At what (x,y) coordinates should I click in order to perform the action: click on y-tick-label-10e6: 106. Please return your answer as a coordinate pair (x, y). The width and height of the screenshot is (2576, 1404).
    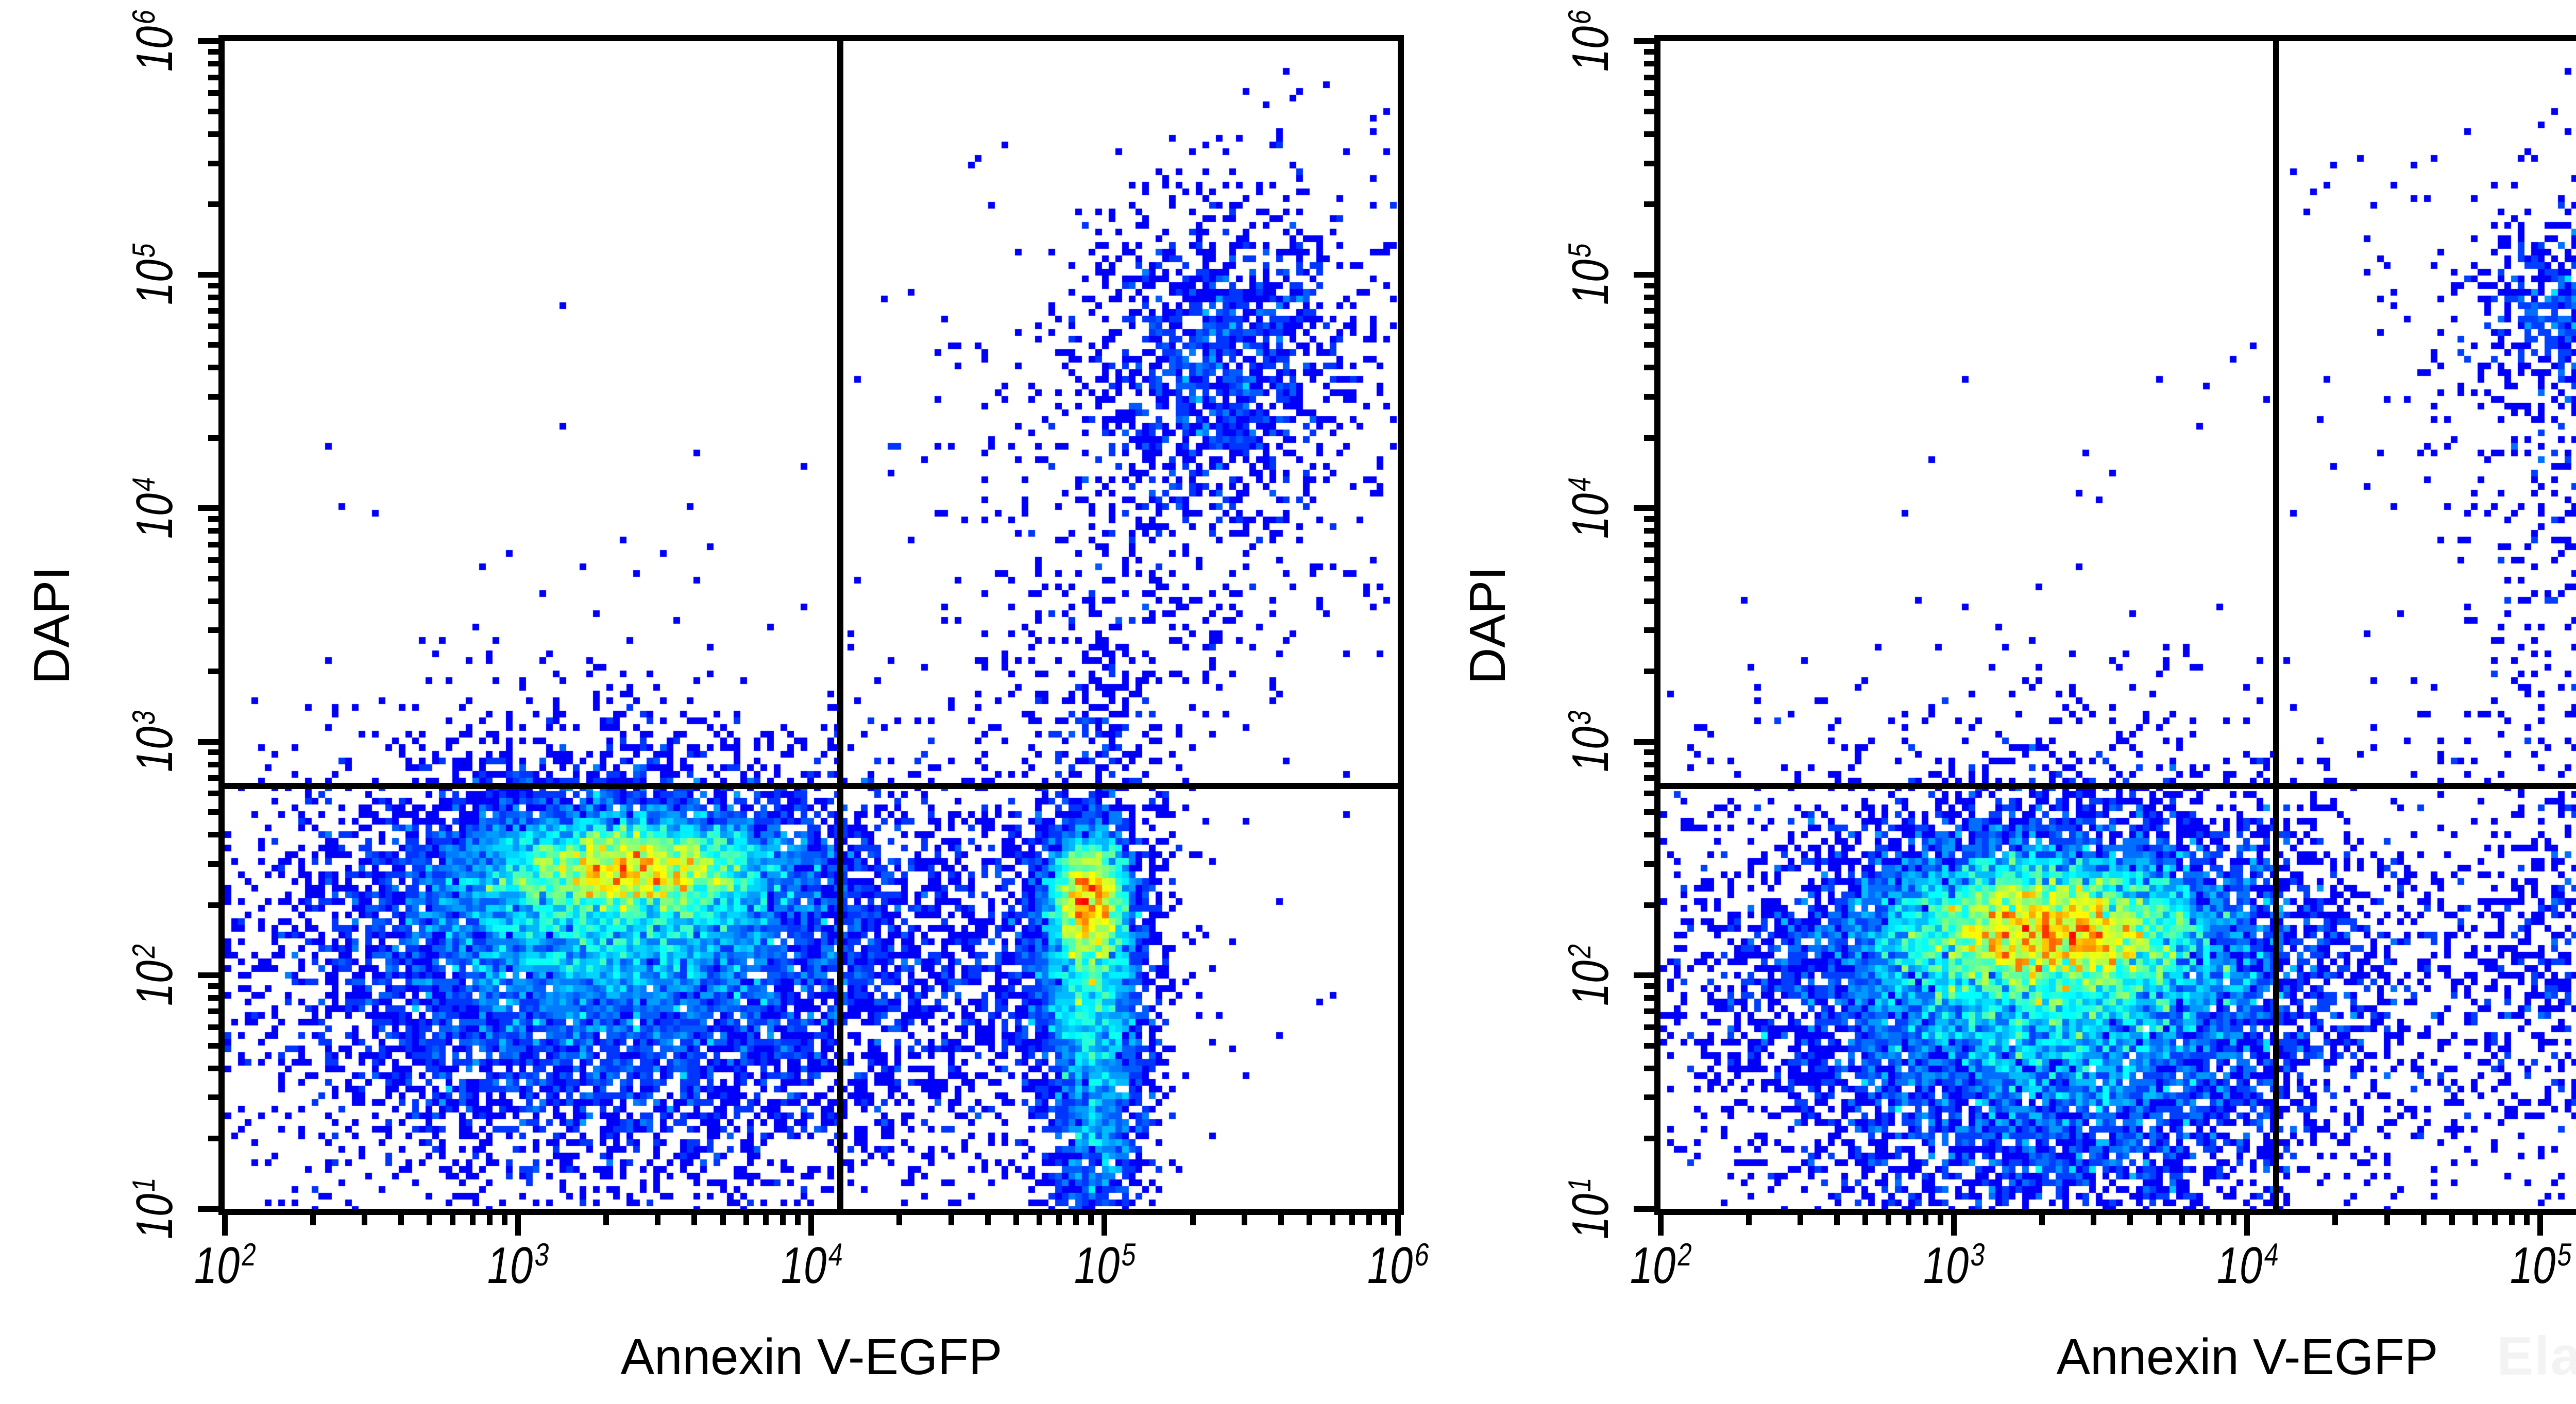
    Looking at the image, I should click on (154, 41).